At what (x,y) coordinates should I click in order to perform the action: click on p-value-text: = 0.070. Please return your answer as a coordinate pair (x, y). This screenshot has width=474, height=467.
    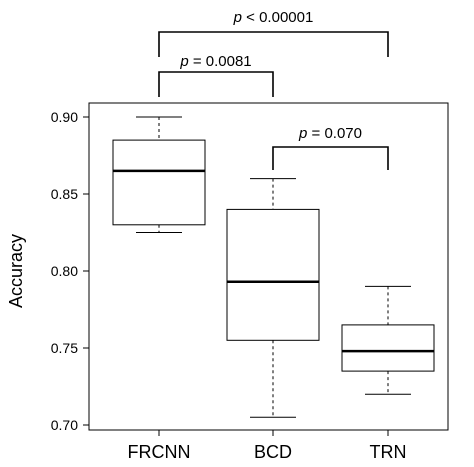
    Looking at the image, I should click on (334, 133).